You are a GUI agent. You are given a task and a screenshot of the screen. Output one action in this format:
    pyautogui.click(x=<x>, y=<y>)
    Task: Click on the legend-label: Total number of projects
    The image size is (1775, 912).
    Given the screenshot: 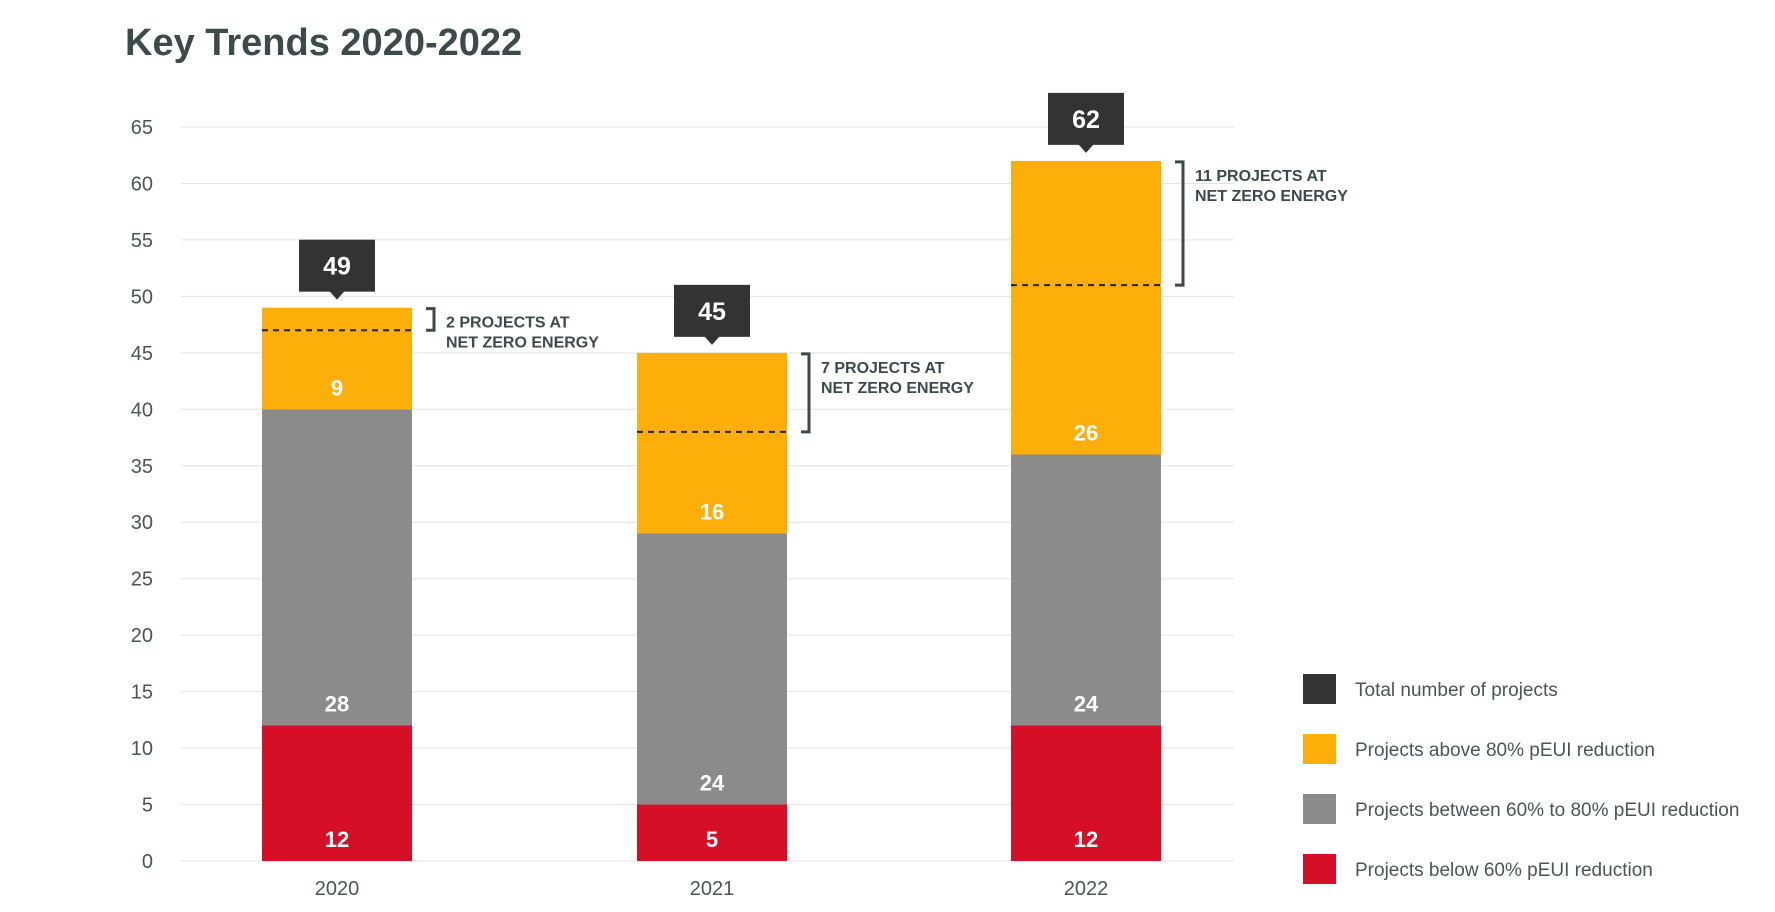 What is the action you would take?
    pyautogui.click(x=1456, y=690)
    